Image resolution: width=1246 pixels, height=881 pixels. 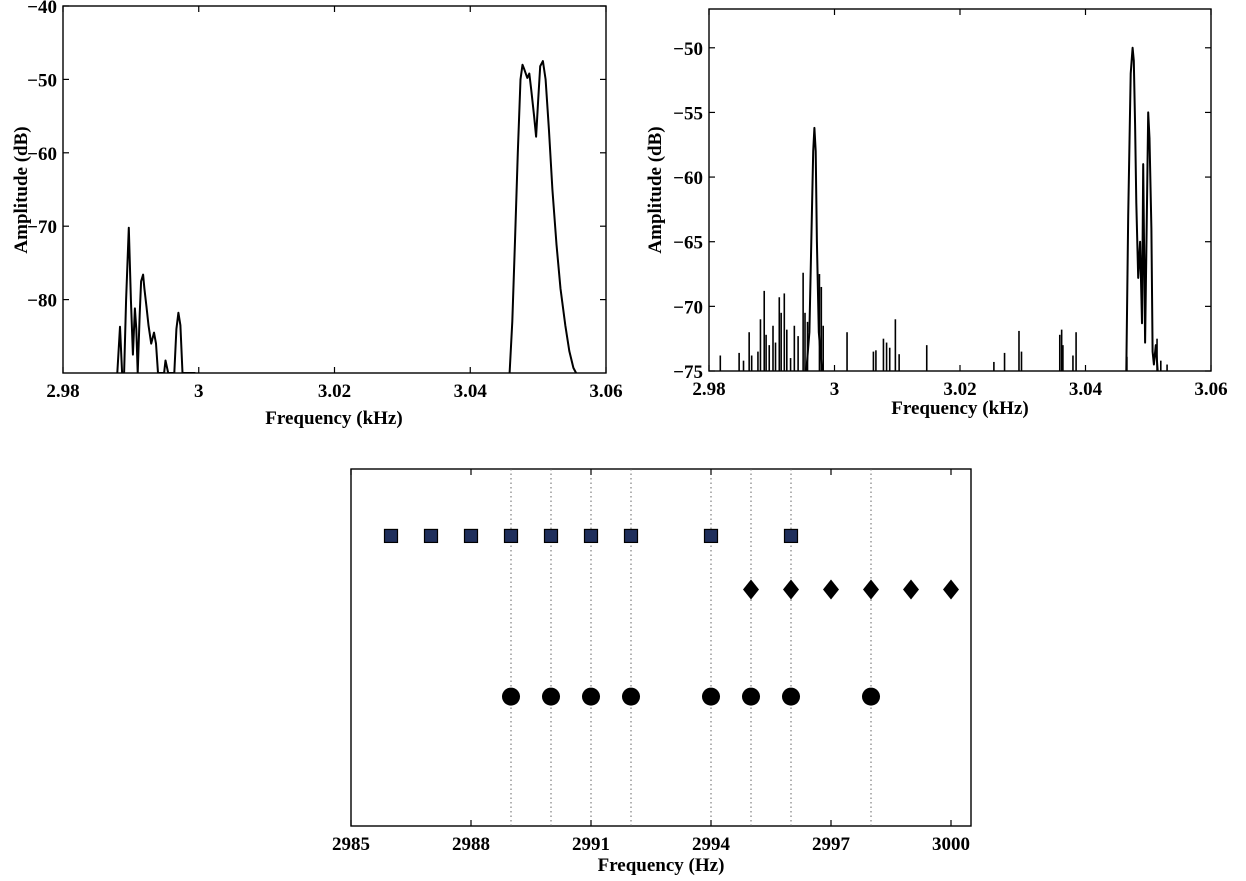 I want to click on chart-bottom-vlines, so click(x=691, y=647).